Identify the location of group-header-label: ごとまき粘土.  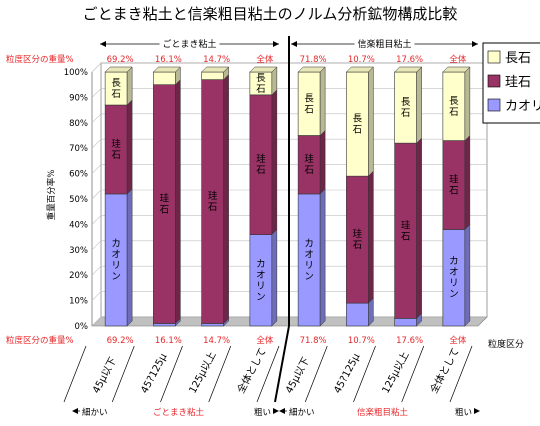
(189, 44).